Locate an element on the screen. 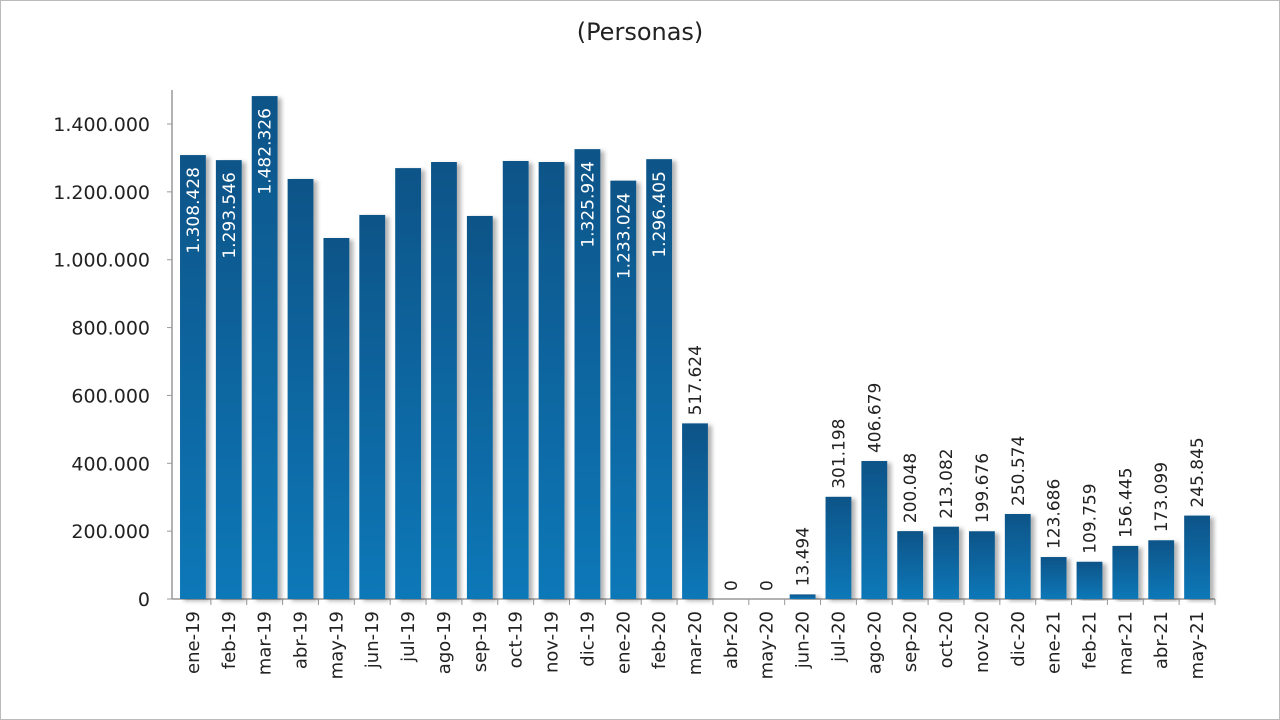 The width and height of the screenshot is (1280, 720). x-tick-label: abr-21 is located at coordinates (1161, 640).